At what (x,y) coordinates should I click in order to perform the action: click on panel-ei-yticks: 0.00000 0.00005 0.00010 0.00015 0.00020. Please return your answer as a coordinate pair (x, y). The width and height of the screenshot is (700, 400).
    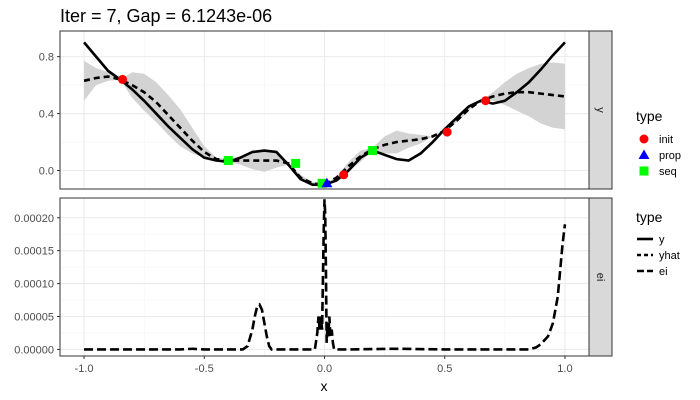
    Looking at the image, I should click on (37, 284).